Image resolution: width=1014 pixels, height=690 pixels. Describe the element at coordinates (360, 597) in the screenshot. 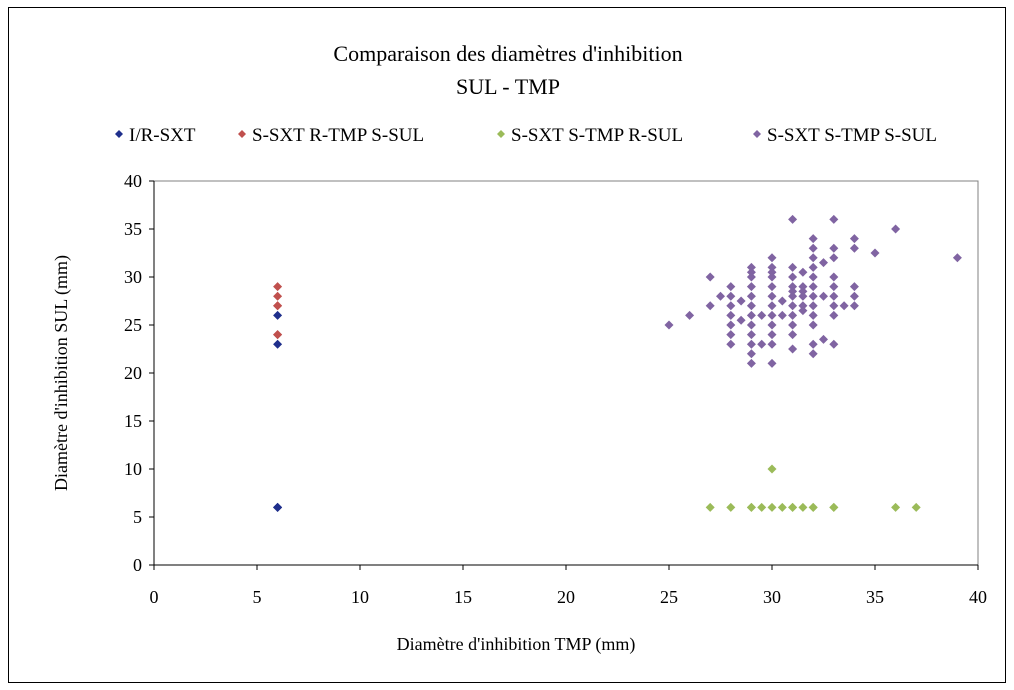

I see `x-tick-label: 10` at that location.